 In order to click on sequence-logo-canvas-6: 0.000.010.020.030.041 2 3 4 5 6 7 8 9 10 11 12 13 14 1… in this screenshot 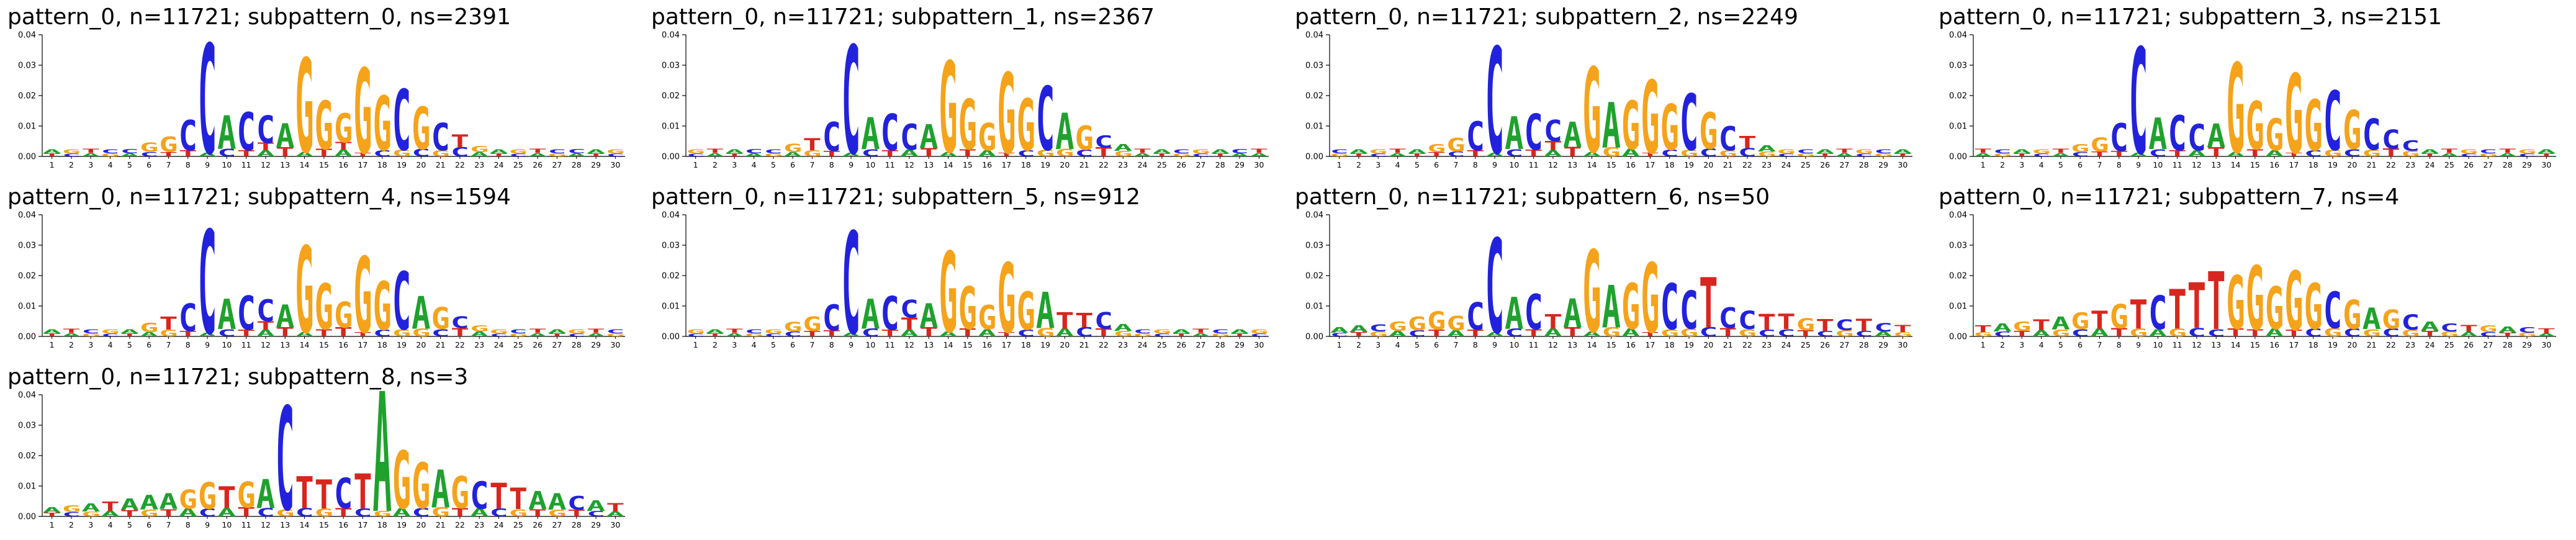, I will do `click(1608, 282)`.